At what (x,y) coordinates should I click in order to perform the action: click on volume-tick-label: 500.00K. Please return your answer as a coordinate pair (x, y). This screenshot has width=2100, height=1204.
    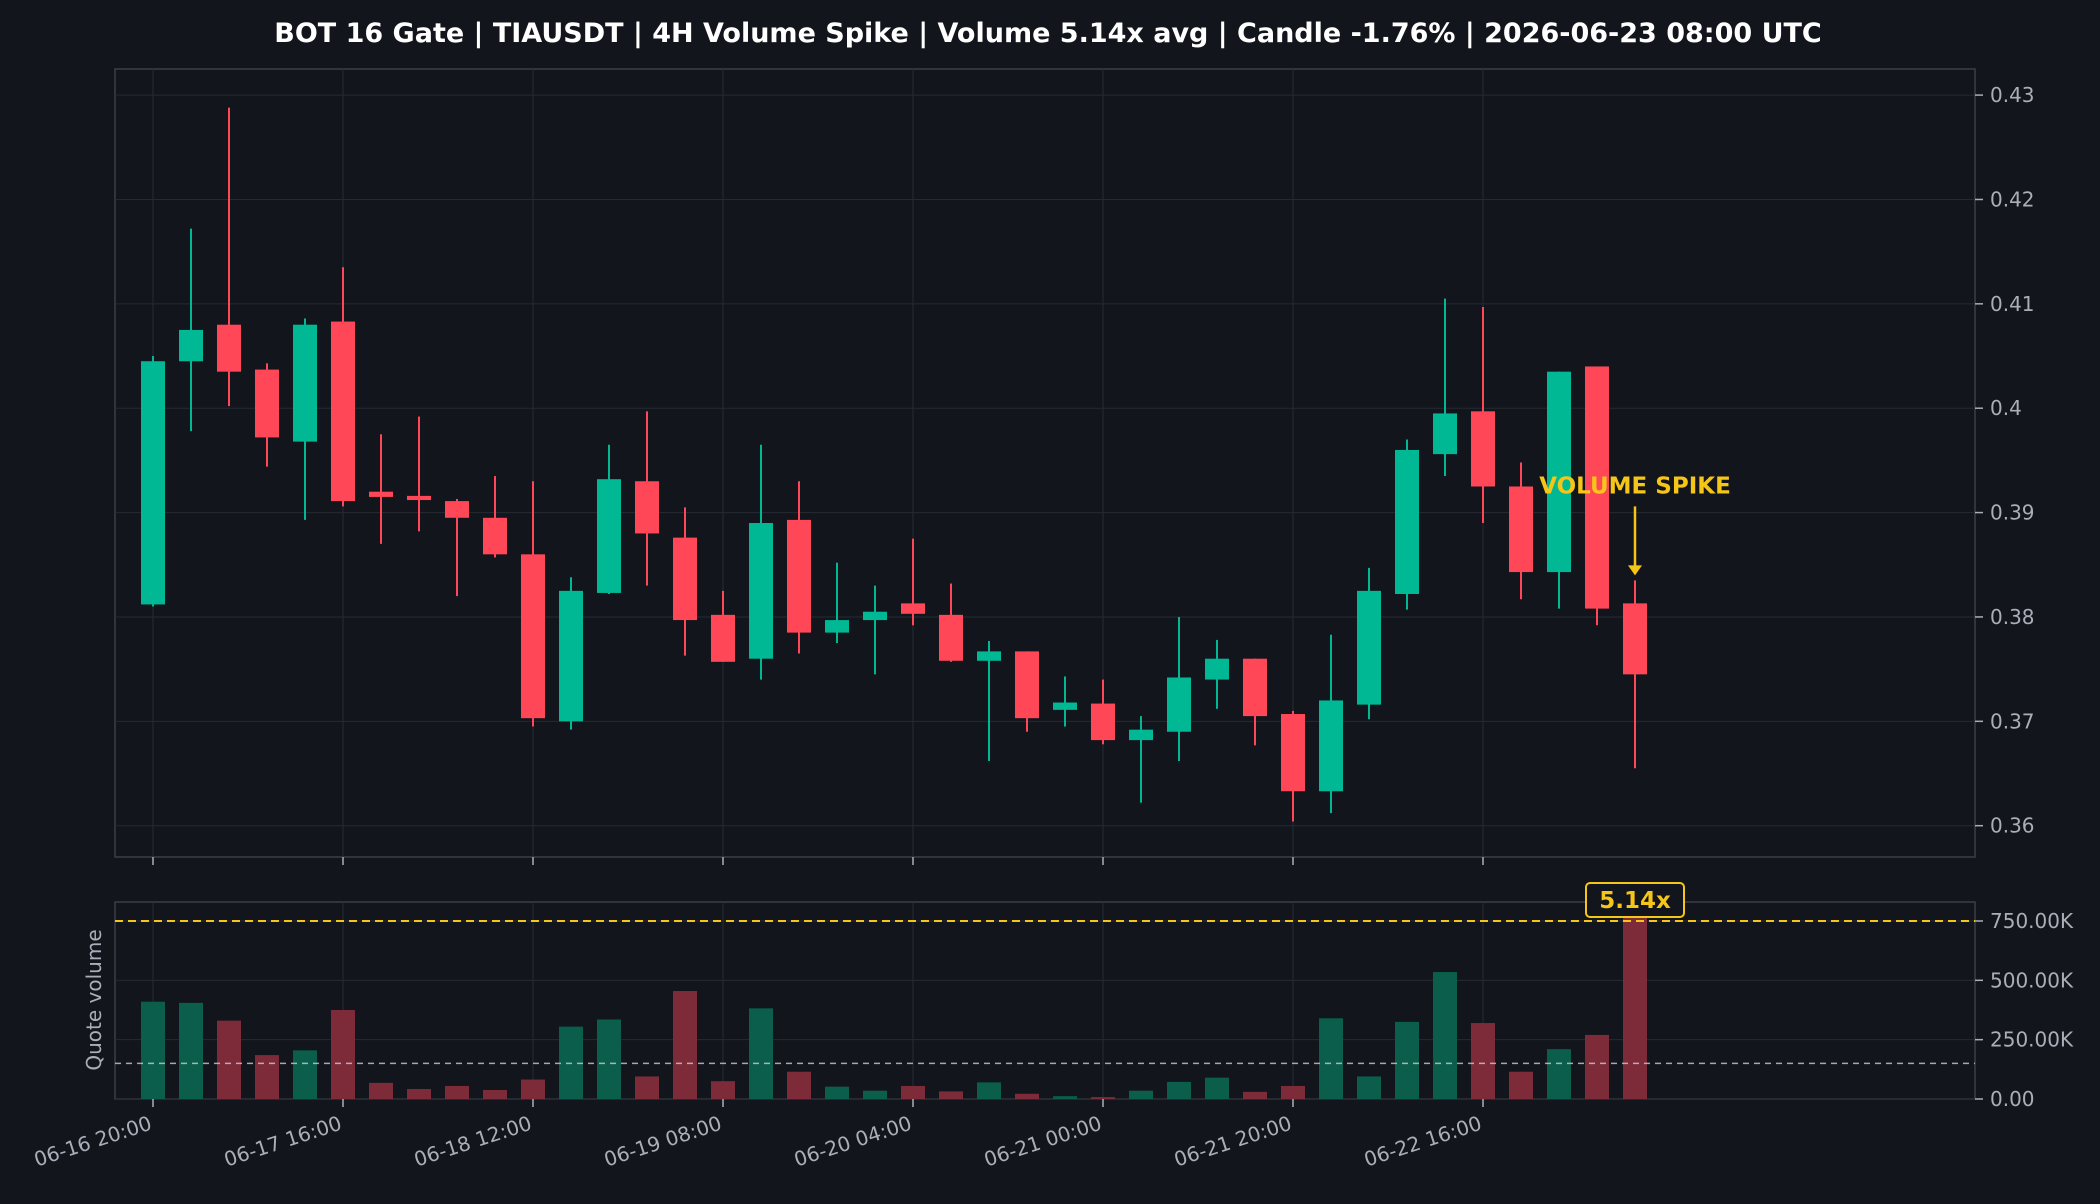
    Looking at the image, I should click on (2032, 980).